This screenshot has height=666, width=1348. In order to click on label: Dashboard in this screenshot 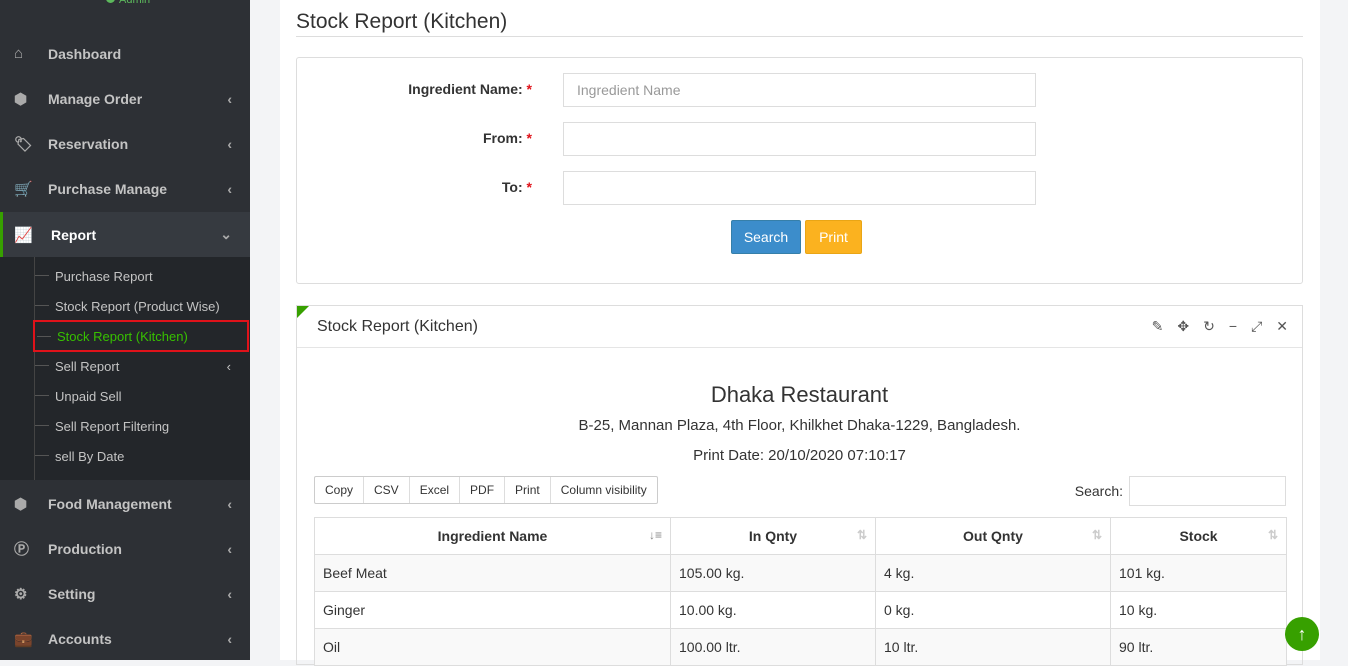, I will do `click(85, 53)`.